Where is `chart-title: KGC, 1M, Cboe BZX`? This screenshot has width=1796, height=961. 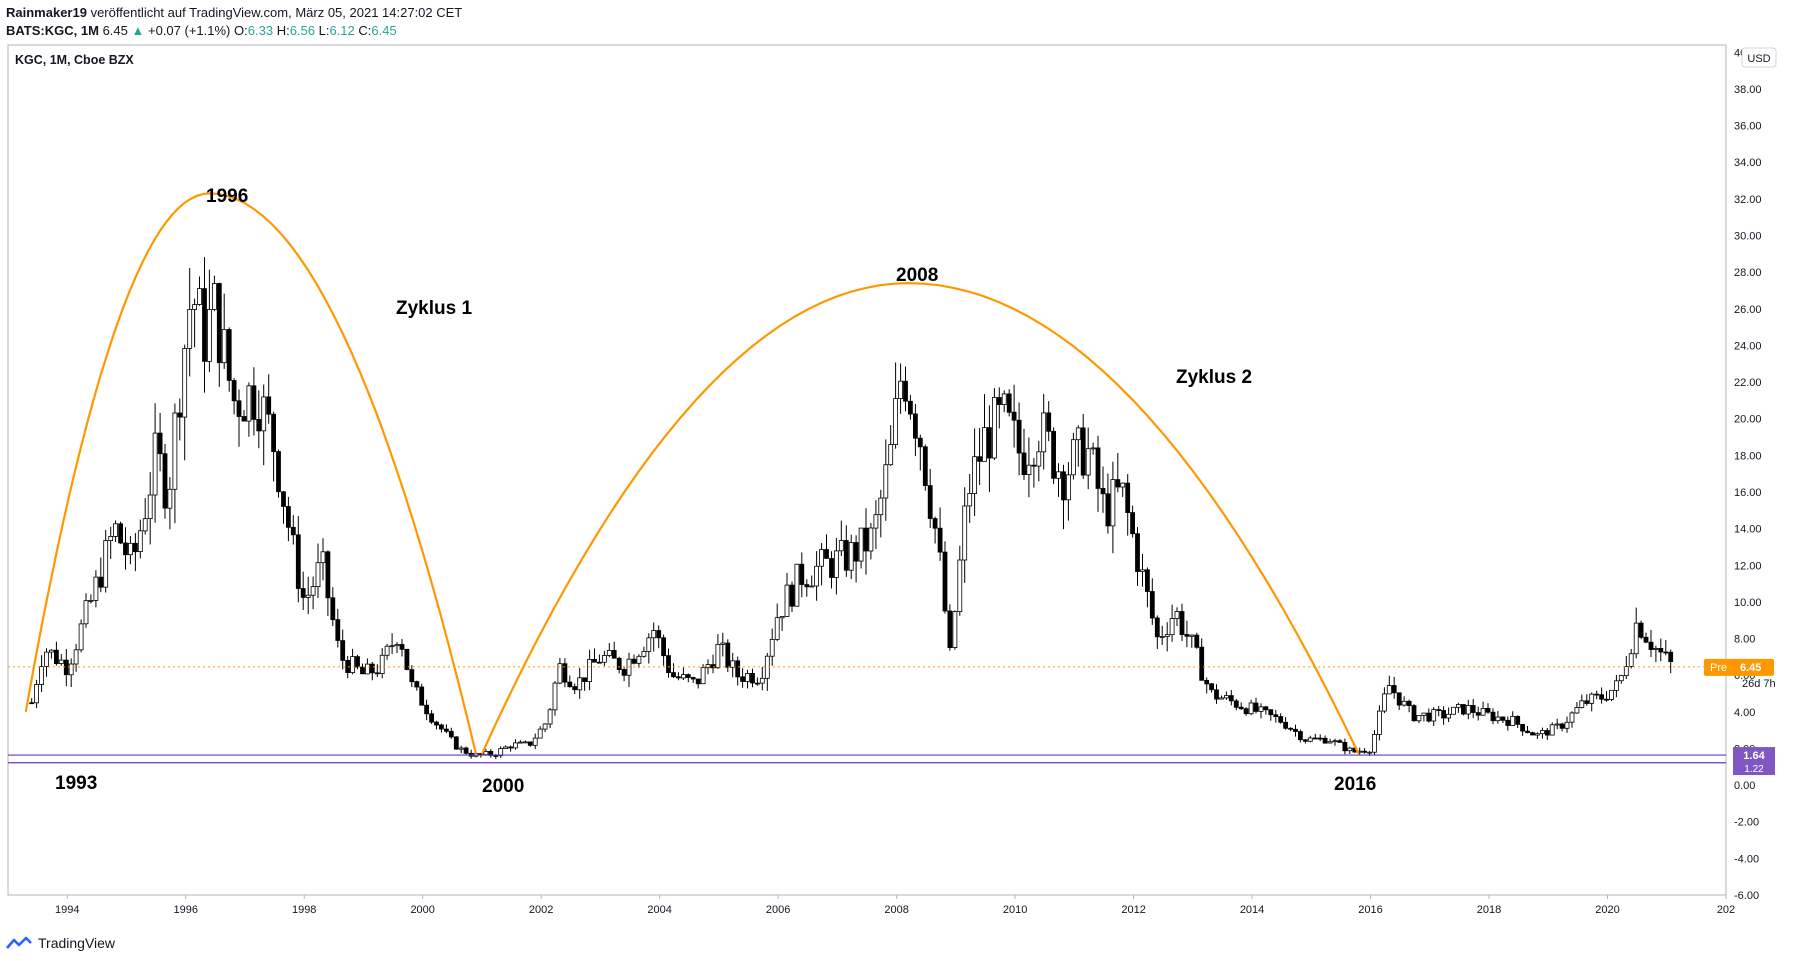
chart-title: KGC, 1M, Cboe BZX is located at coordinates (74, 60).